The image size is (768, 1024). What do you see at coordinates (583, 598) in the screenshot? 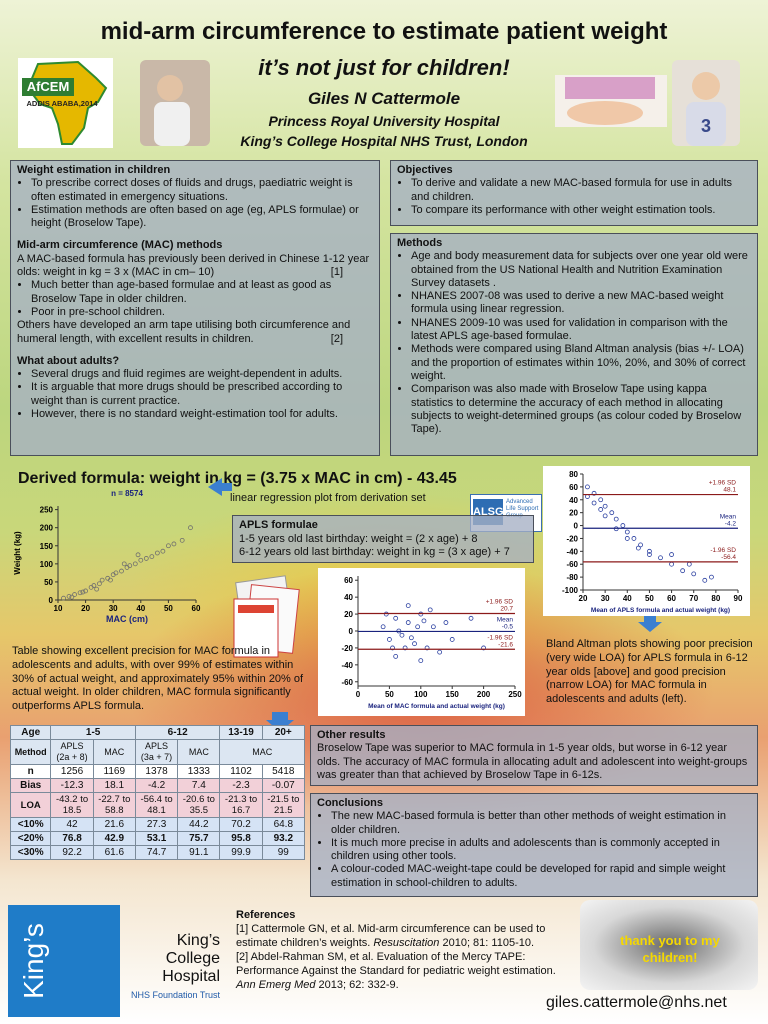
I see `x-tick-label: 20` at bounding box center [583, 598].